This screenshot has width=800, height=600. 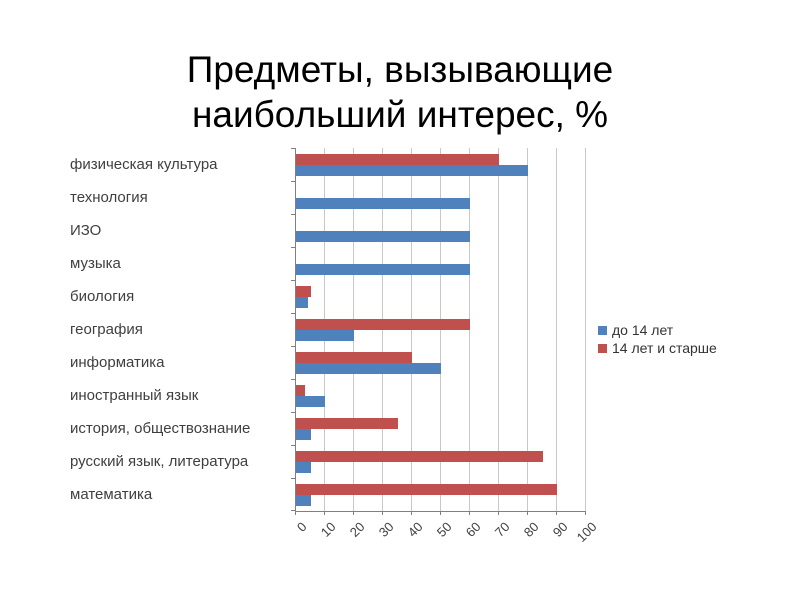 I want to click on x-axis-tick-labels: 0 10 20 30 40 50 60 70 80 90 100, so click(x=446, y=544).